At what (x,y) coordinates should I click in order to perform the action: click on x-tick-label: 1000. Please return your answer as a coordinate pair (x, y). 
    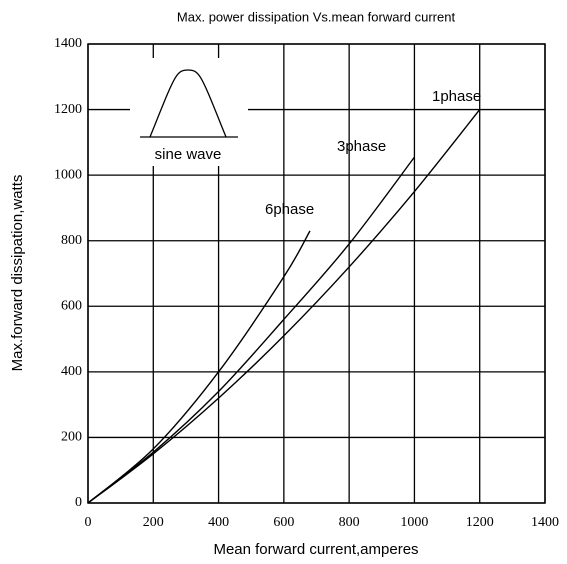
    Looking at the image, I should click on (414, 522).